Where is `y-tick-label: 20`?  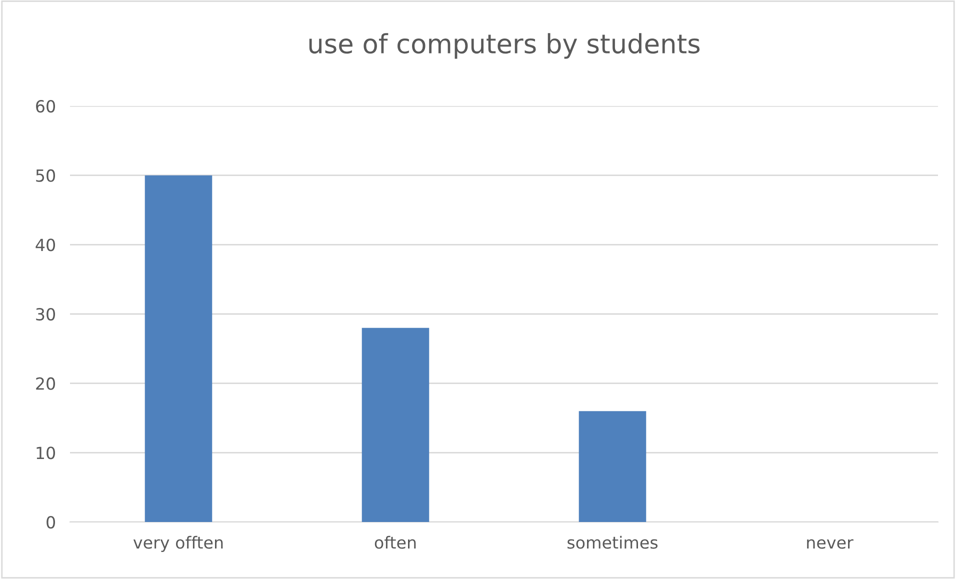
y-tick-label: 20 is located at coordinates (46, 383).